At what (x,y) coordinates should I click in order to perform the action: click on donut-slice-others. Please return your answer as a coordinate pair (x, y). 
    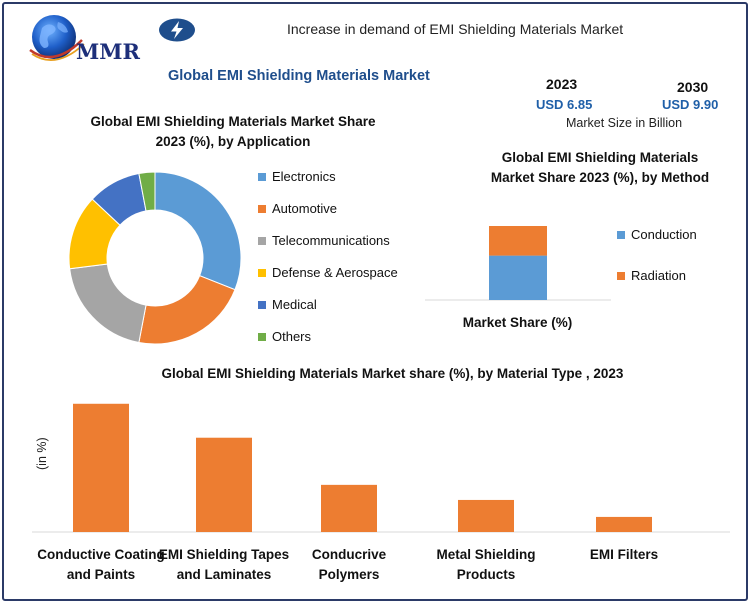
    Looking at the image, I should click on (147, 191).